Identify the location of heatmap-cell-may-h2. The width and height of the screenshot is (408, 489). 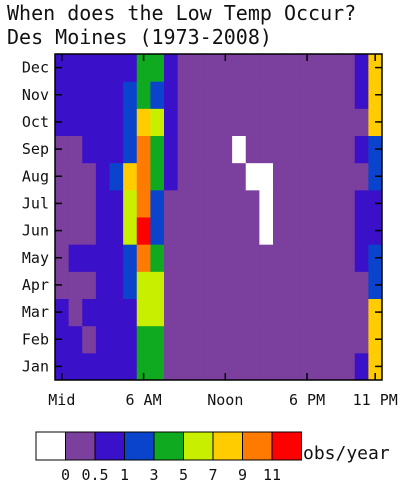
(89, 258).